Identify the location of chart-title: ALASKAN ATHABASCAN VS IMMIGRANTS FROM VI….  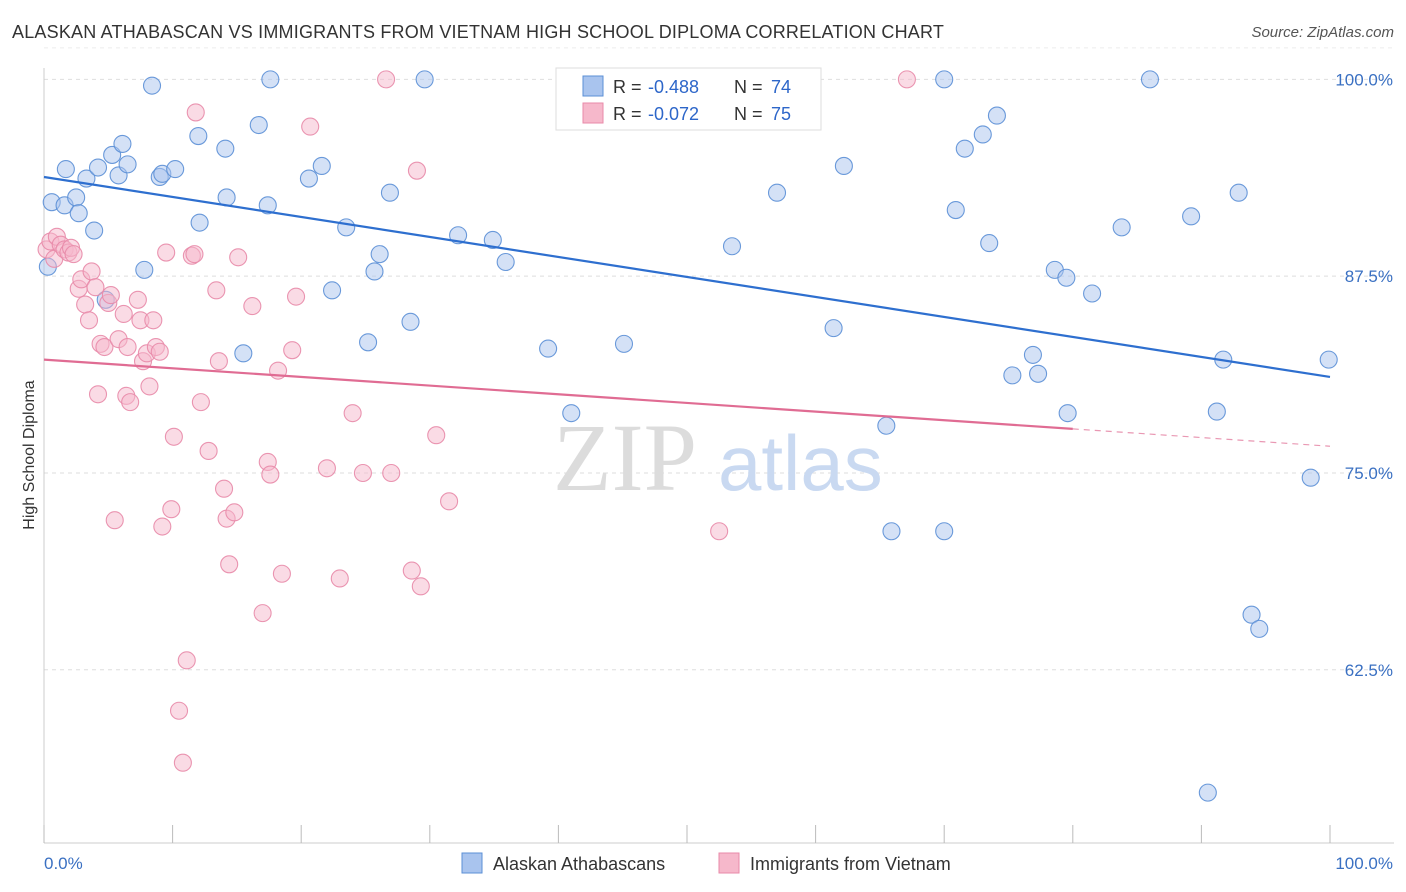
(478, 32).